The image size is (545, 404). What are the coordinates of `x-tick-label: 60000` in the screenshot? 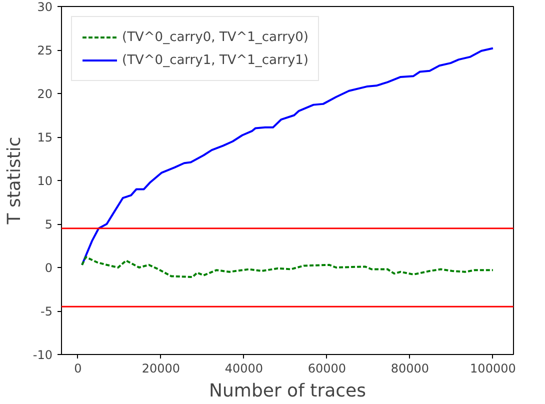 It's located at (327, 369).